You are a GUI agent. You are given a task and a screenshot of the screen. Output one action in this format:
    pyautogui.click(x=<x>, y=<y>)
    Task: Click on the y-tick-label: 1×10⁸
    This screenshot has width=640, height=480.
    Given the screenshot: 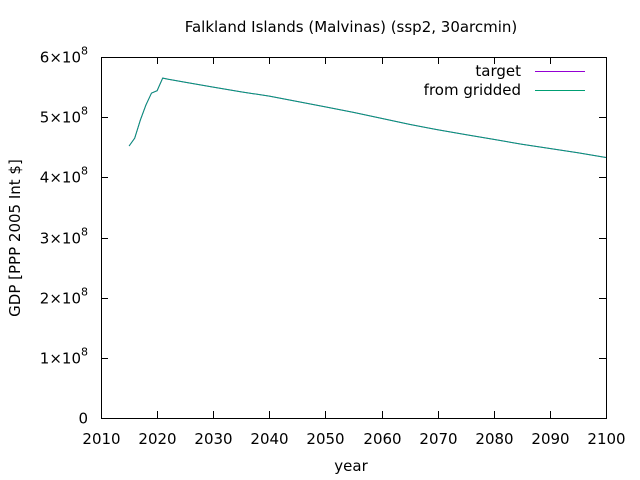 What is the action you would take?
    pyautogui.click(x=64, y=357)
    